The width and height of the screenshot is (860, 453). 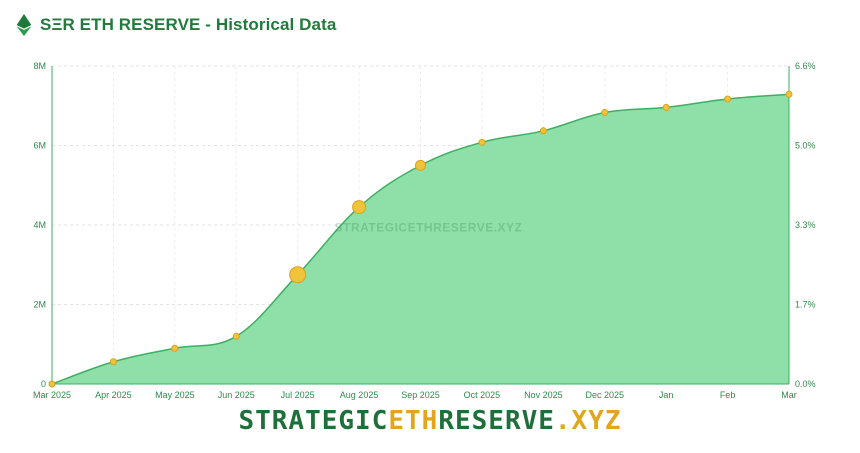 I want to click on x-tick-label: Jan, so click(x=666, y=395).